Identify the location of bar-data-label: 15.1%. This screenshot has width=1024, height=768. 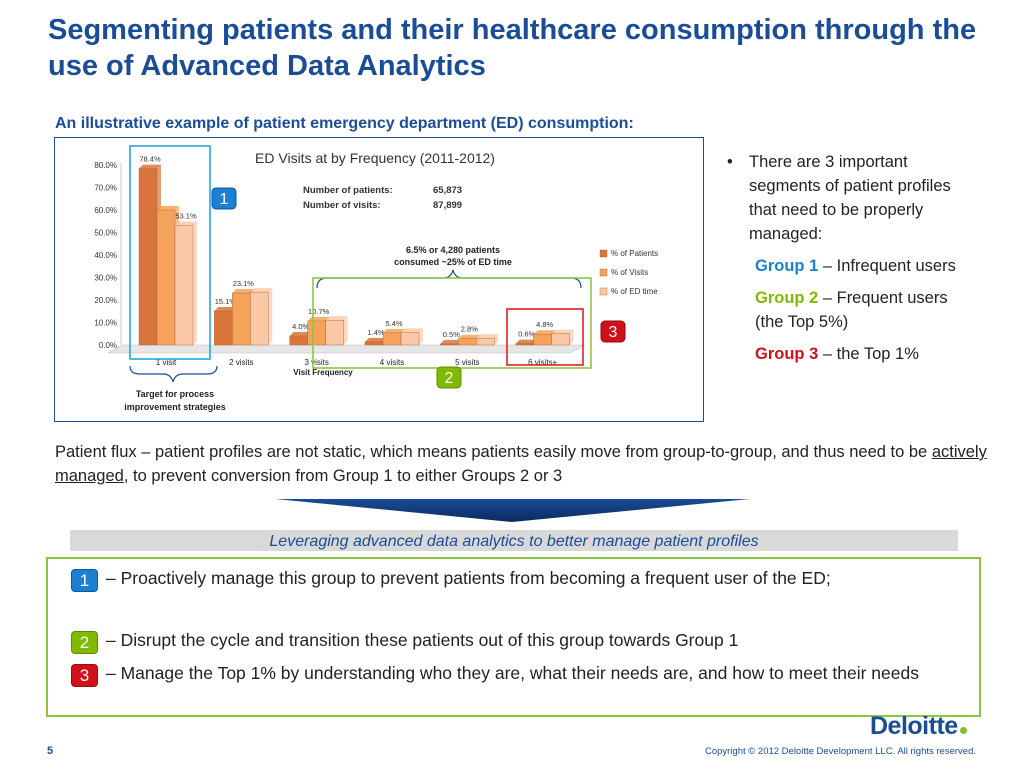
(226, 301).